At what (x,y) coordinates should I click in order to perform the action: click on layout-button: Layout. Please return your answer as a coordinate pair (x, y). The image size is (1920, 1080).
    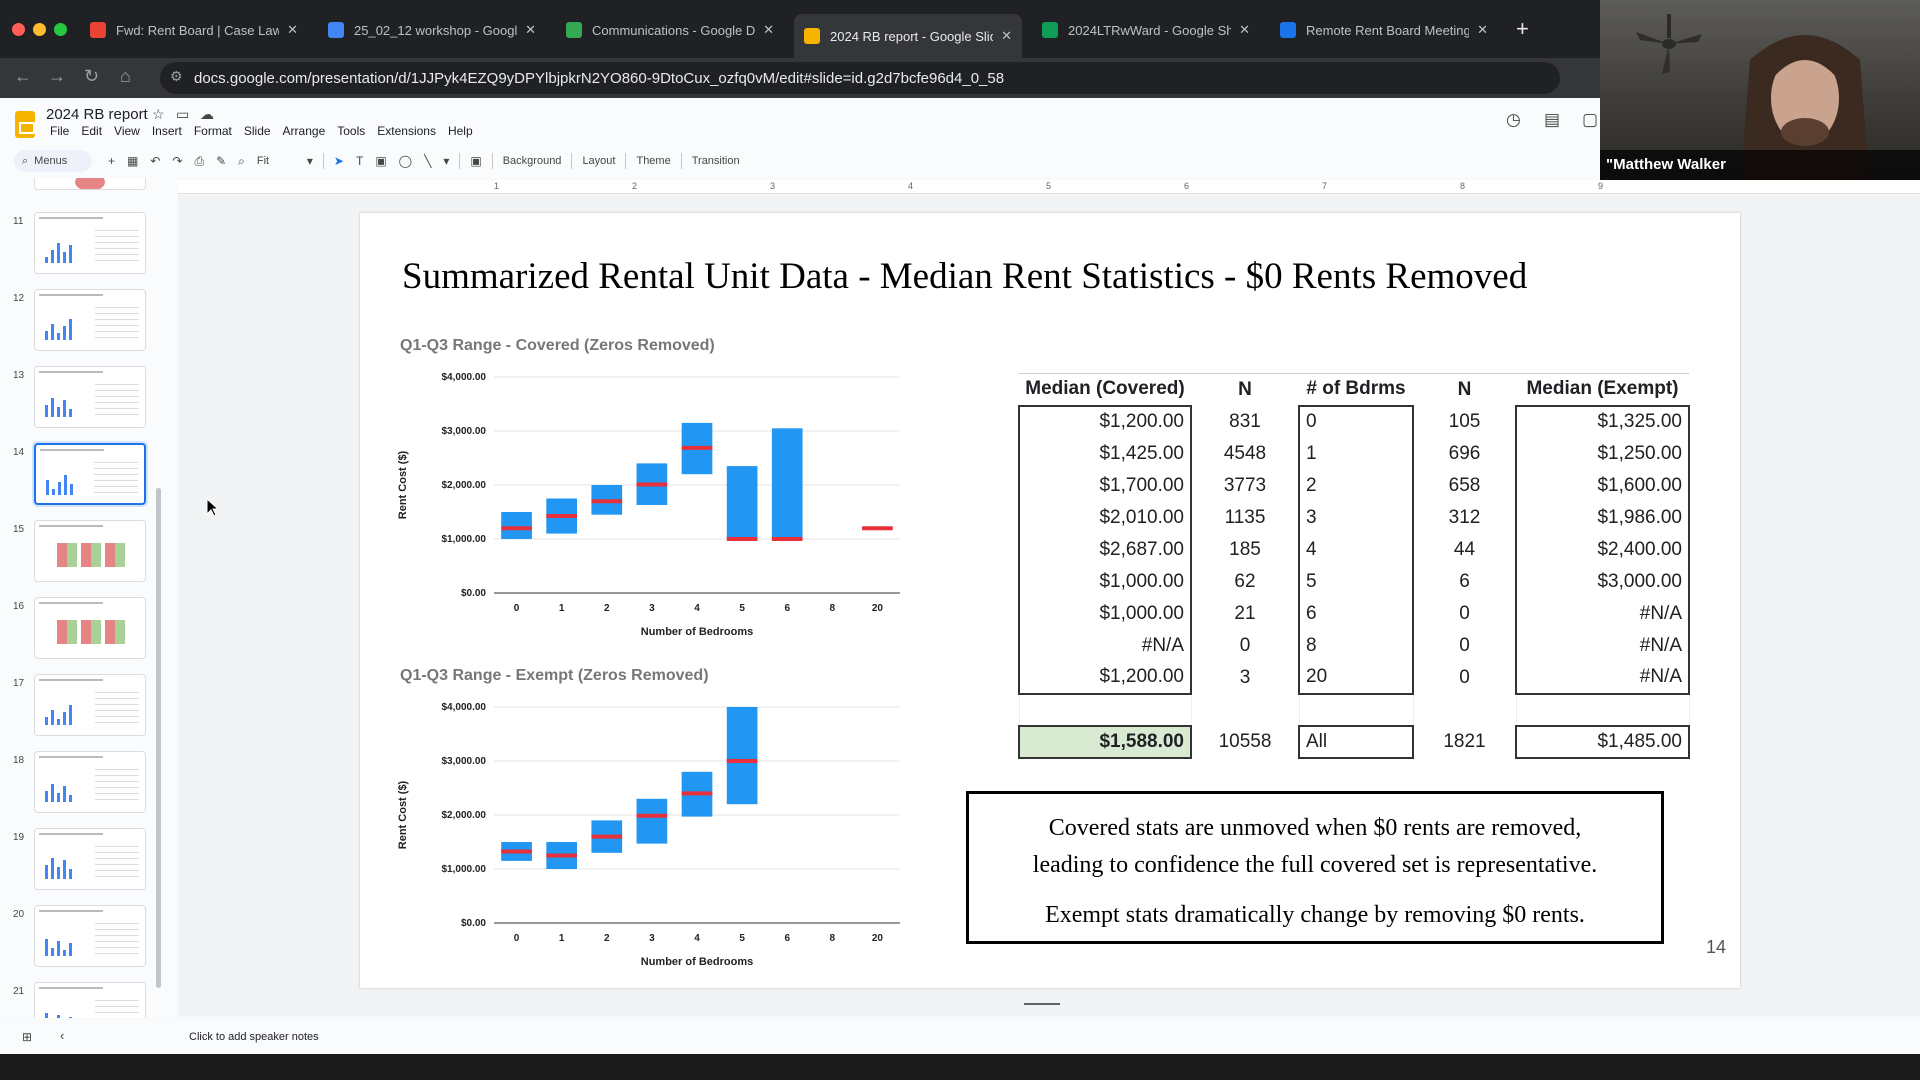
    Looking at the image, I should click on (599, 161).